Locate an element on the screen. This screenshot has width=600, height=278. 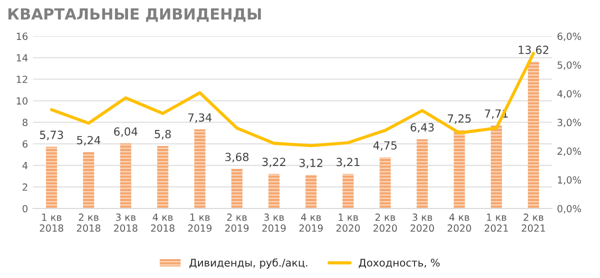
y-tick-label: 4 is located at coordinates (25, 166).